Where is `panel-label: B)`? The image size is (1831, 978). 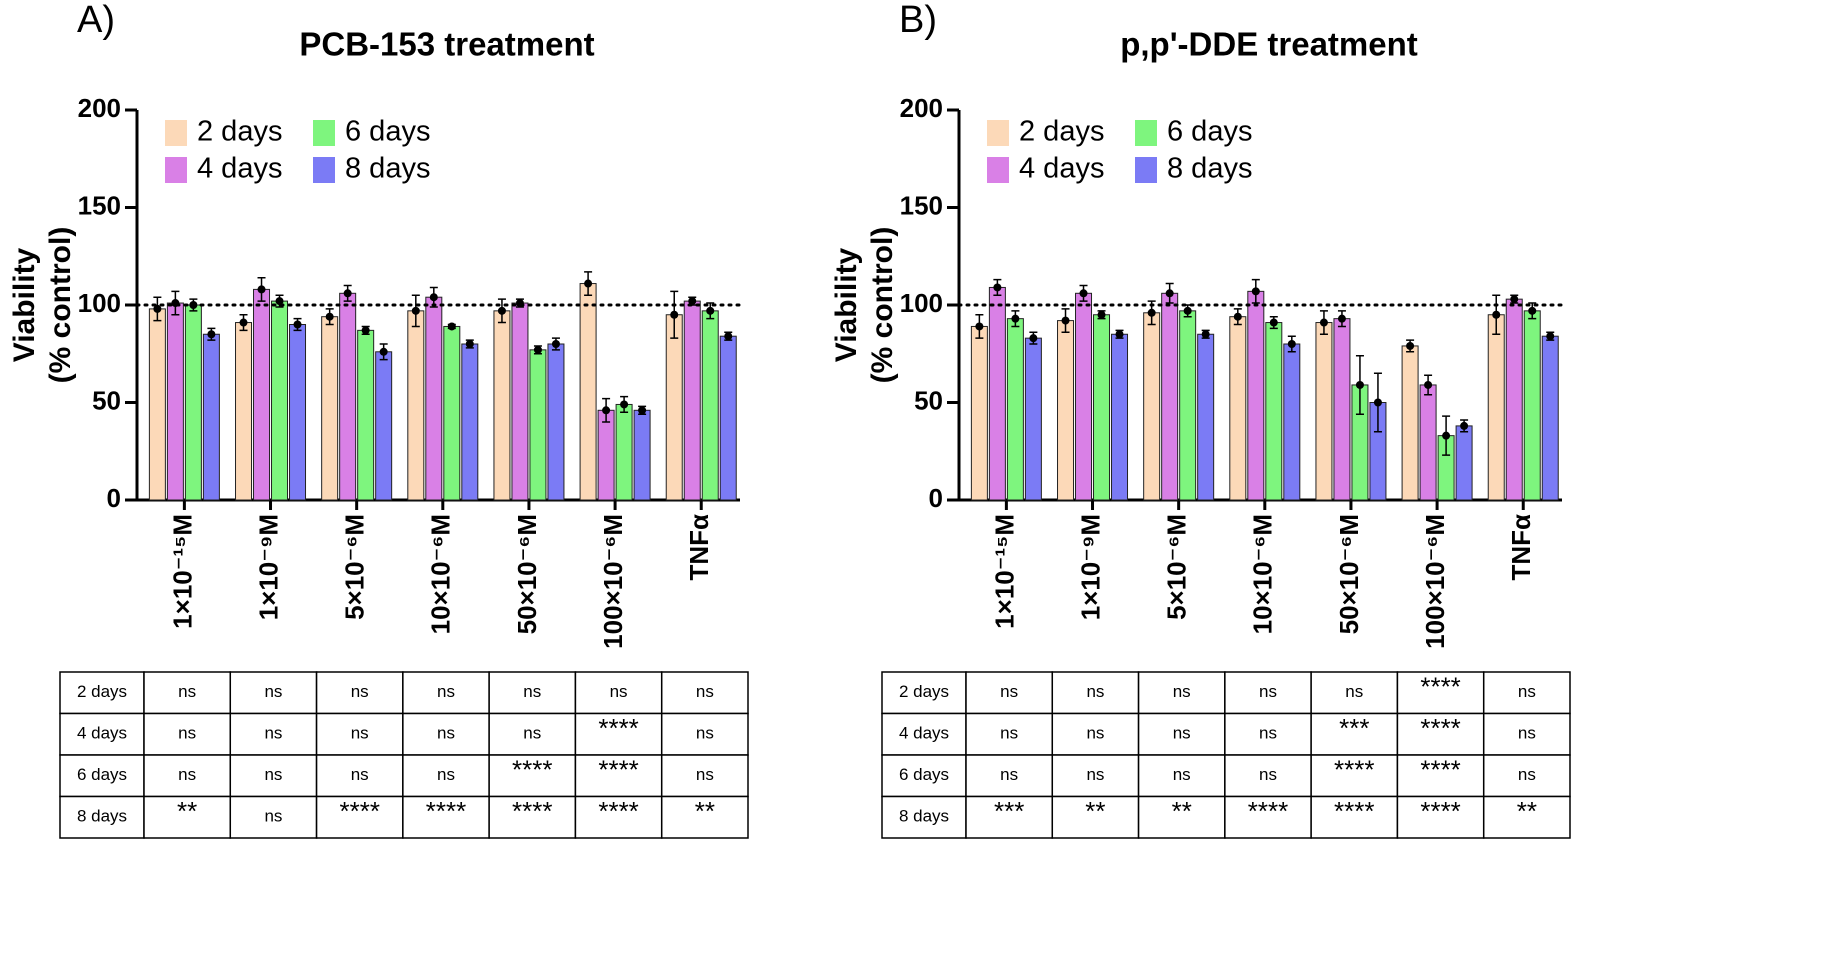
panel-label: B) is located at coordinates (918, 20).